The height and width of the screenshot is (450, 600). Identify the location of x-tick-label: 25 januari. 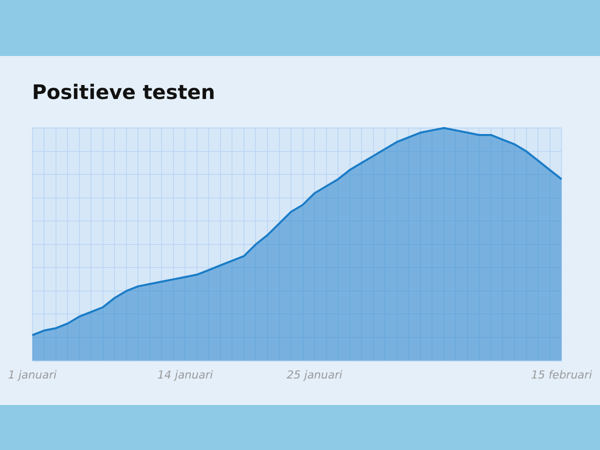
(314, 375).